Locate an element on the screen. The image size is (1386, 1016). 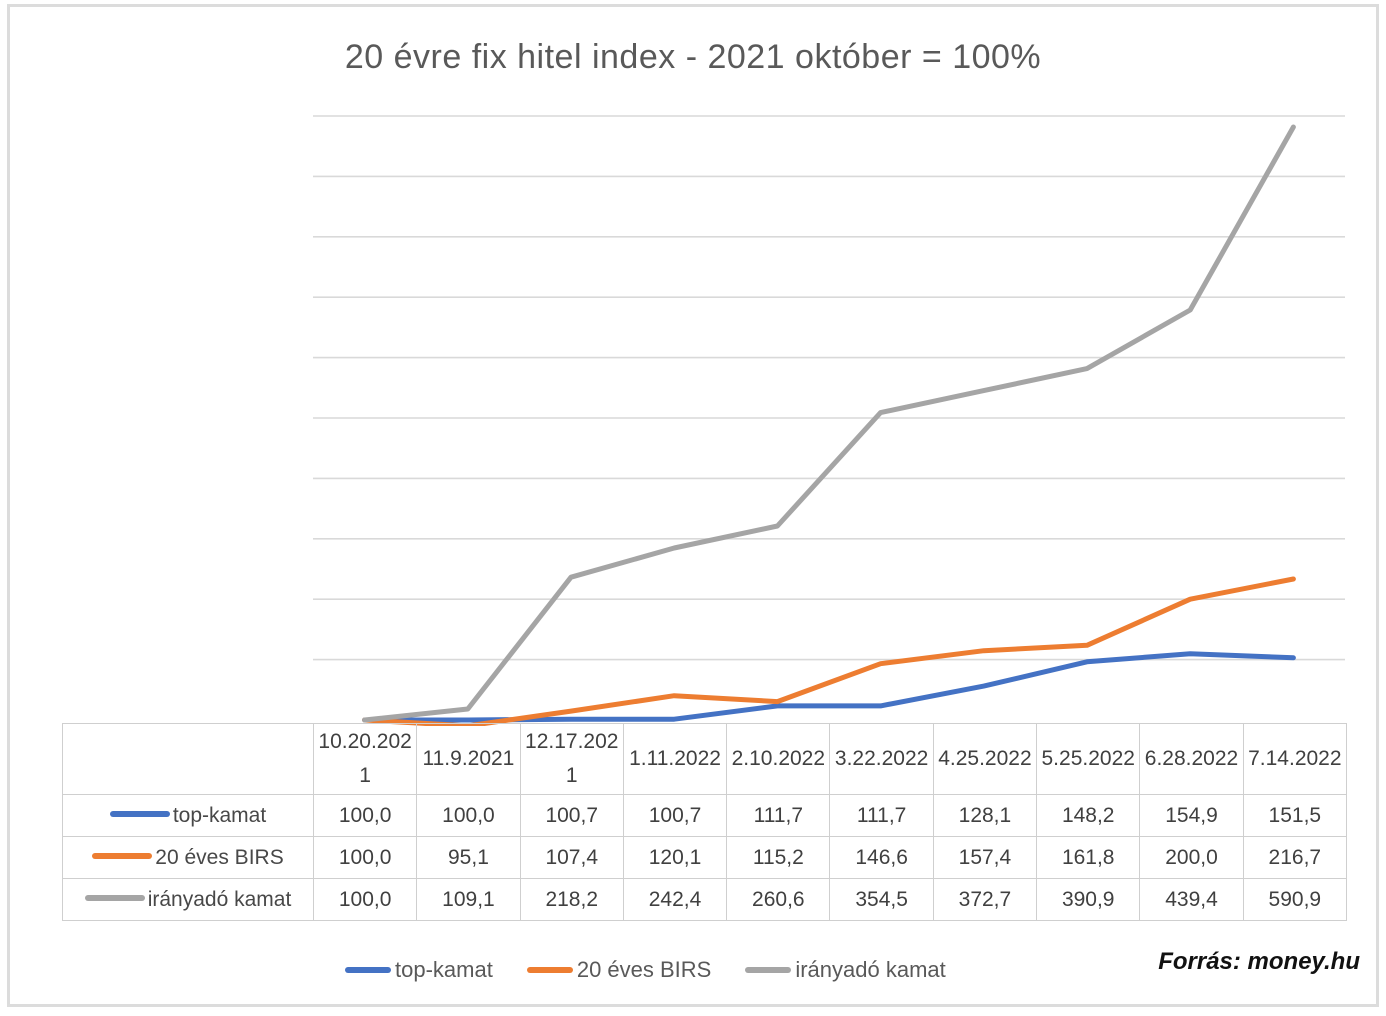
value-cell: 372,7 is located at coordinates (985, 899).